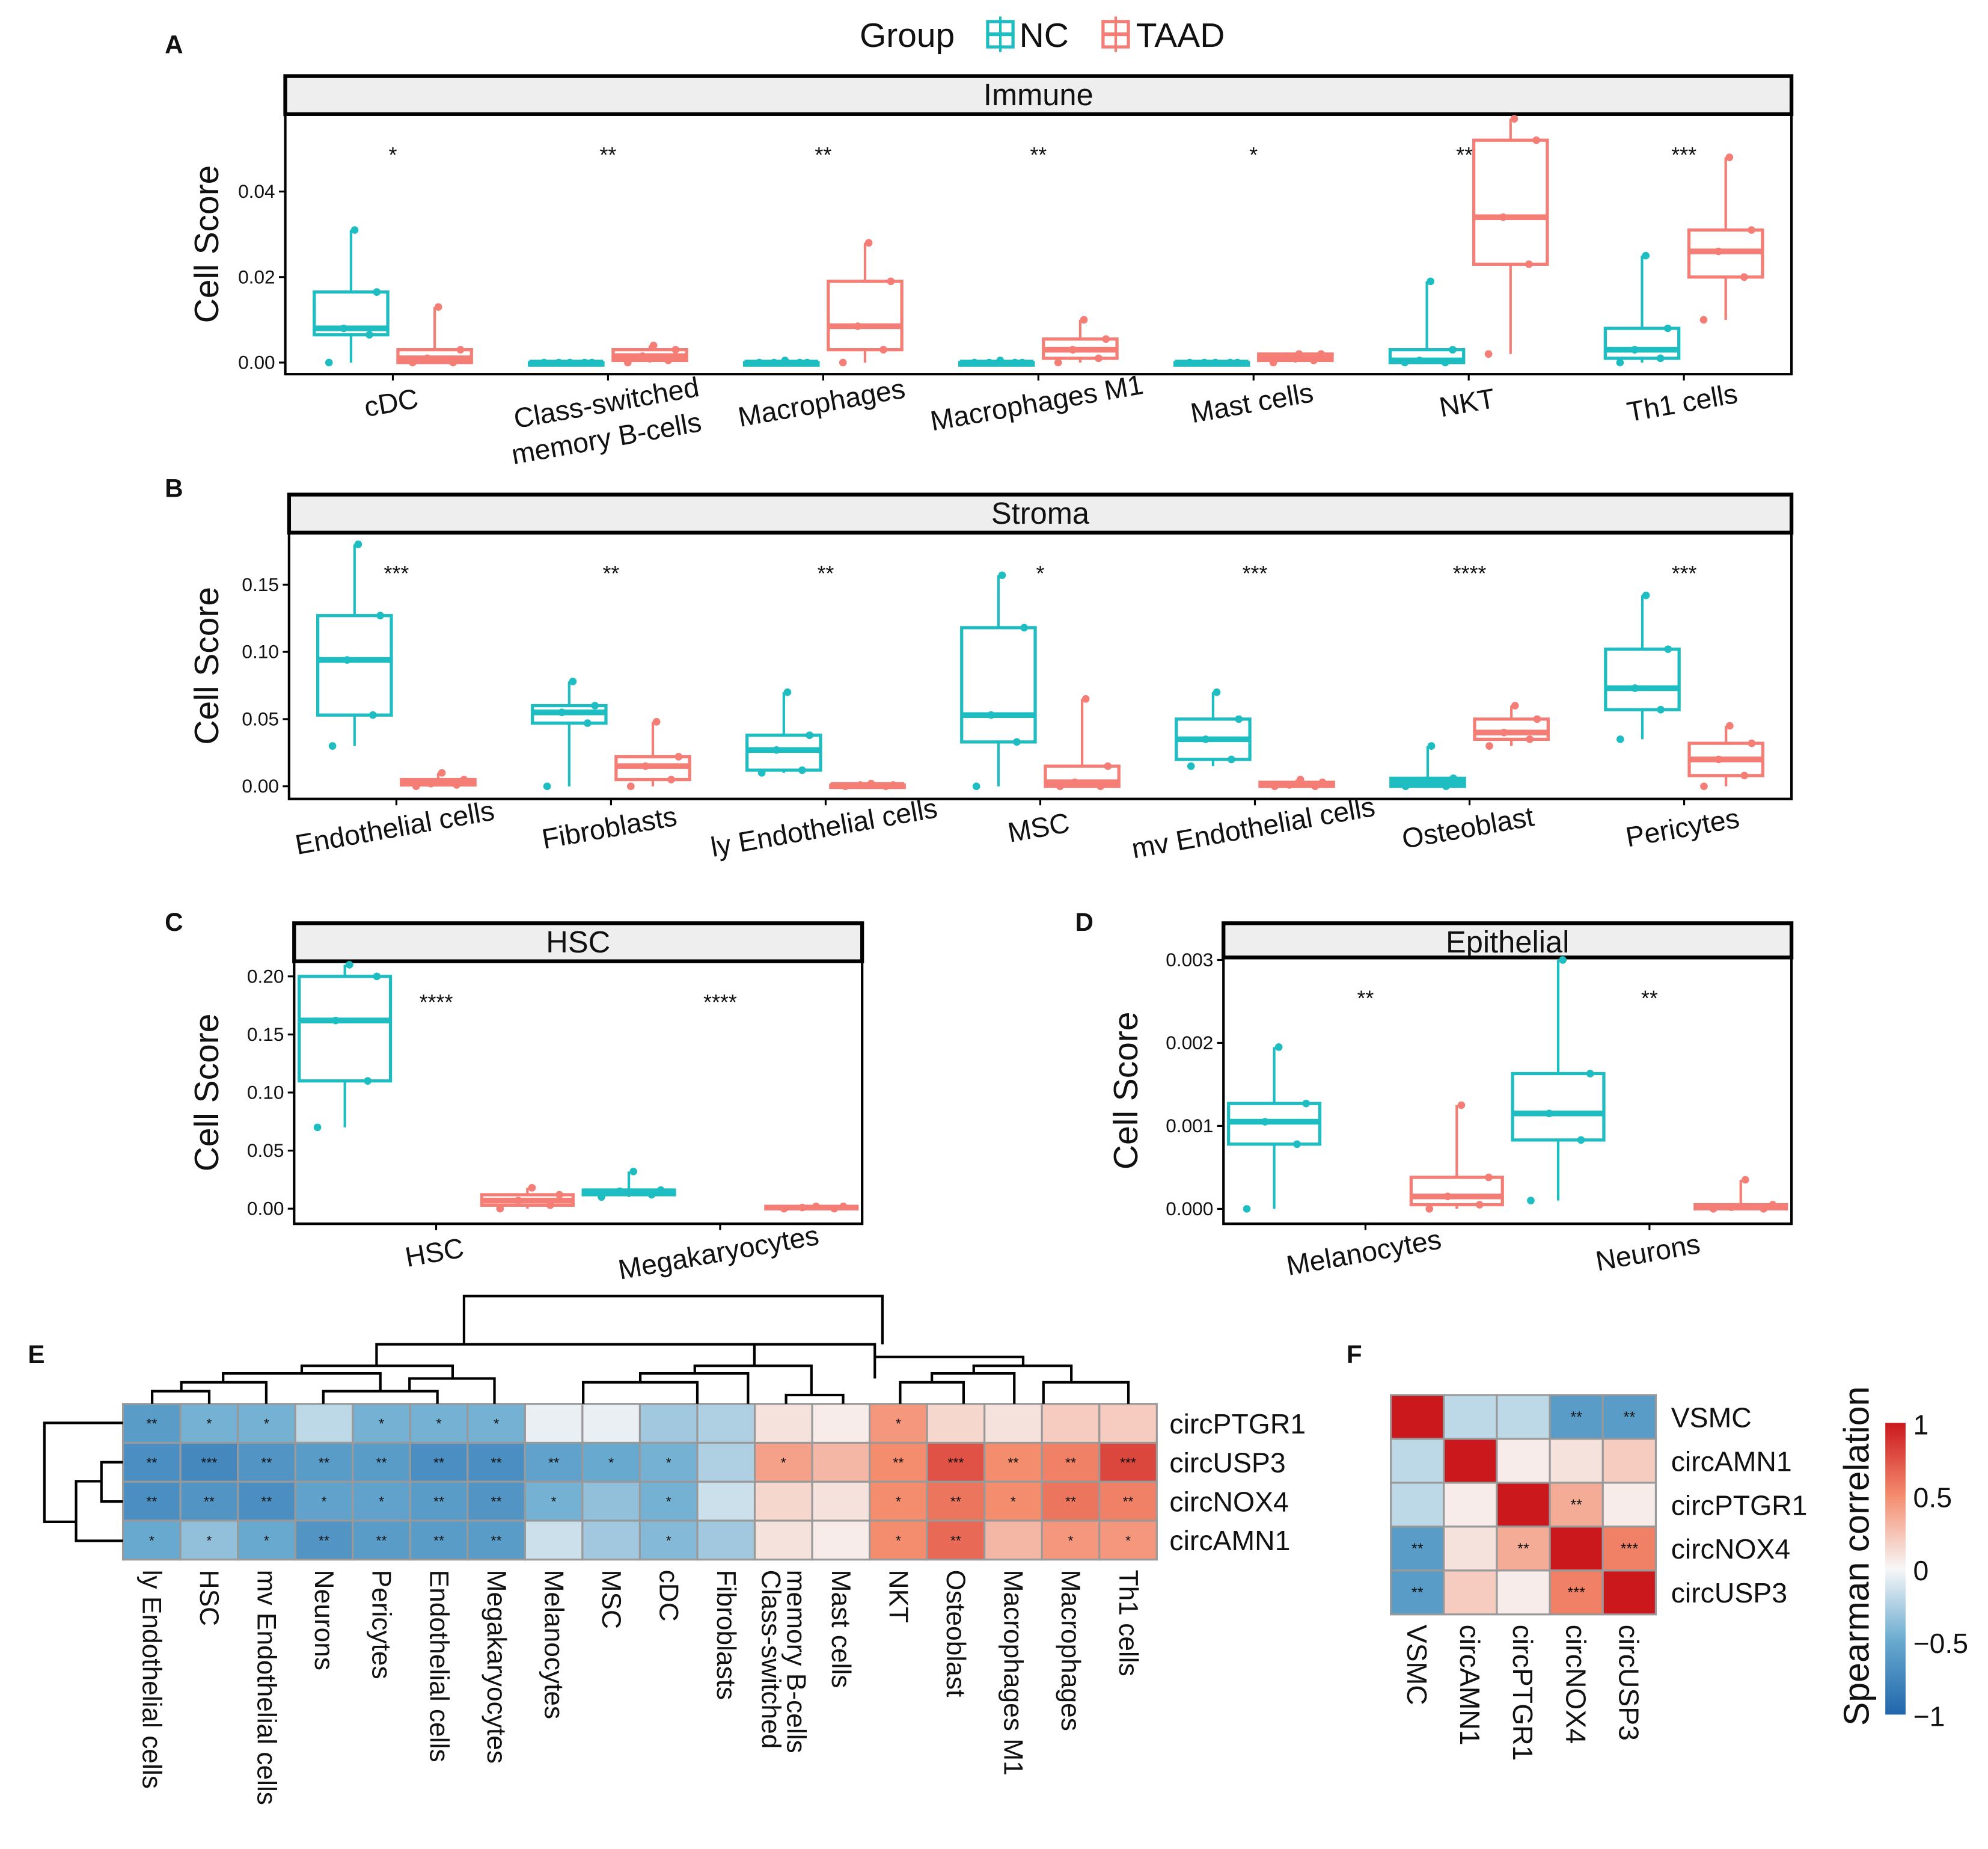 The width and height of the screenshot is (1988, 1849). What do you see at coordinates (955, 1634) in the screenshot?
I see `column-label: Osteoblast` at bounding box center [955, 1634].